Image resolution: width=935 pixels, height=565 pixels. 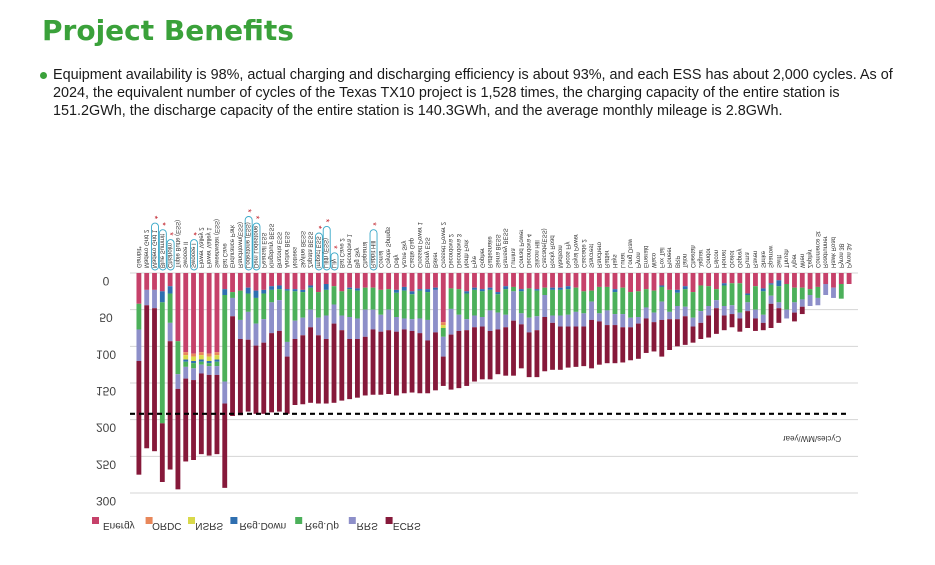 I want to click on site-label-text: Hawk Road, so click(x=832, y=252).